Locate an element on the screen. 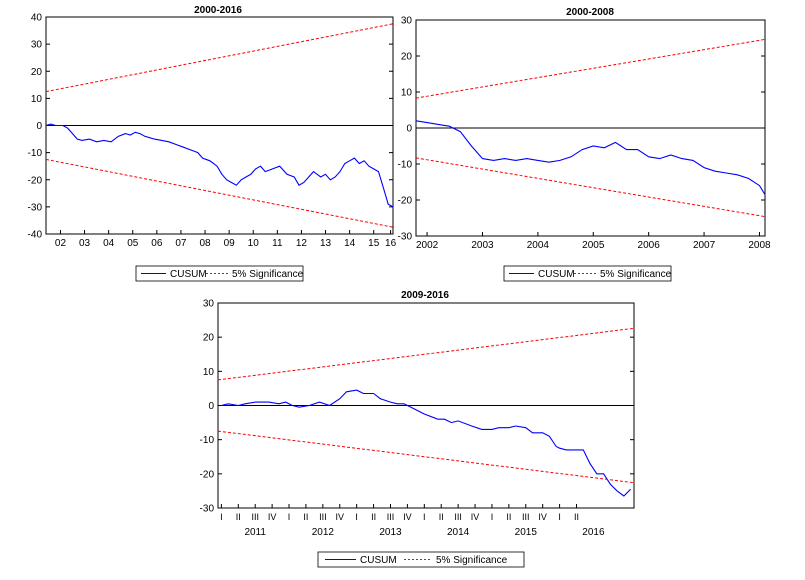 The height and width of the screenshot is (580, 805). x-year-label: 2014 is located at coordinates (458, 532).